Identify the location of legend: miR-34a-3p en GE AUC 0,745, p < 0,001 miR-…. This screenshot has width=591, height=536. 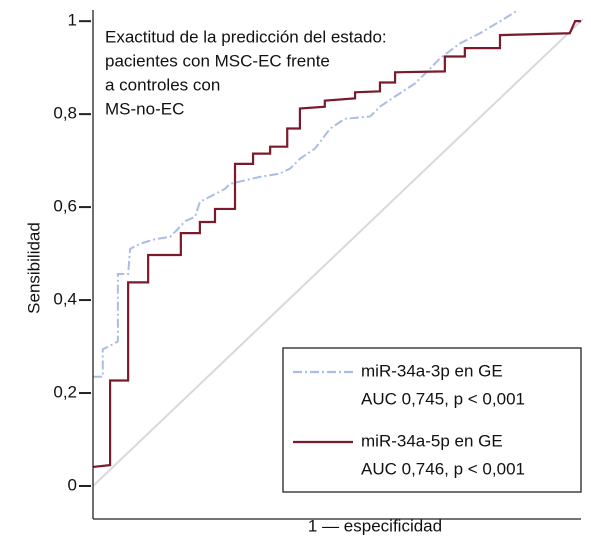
(432, 420).